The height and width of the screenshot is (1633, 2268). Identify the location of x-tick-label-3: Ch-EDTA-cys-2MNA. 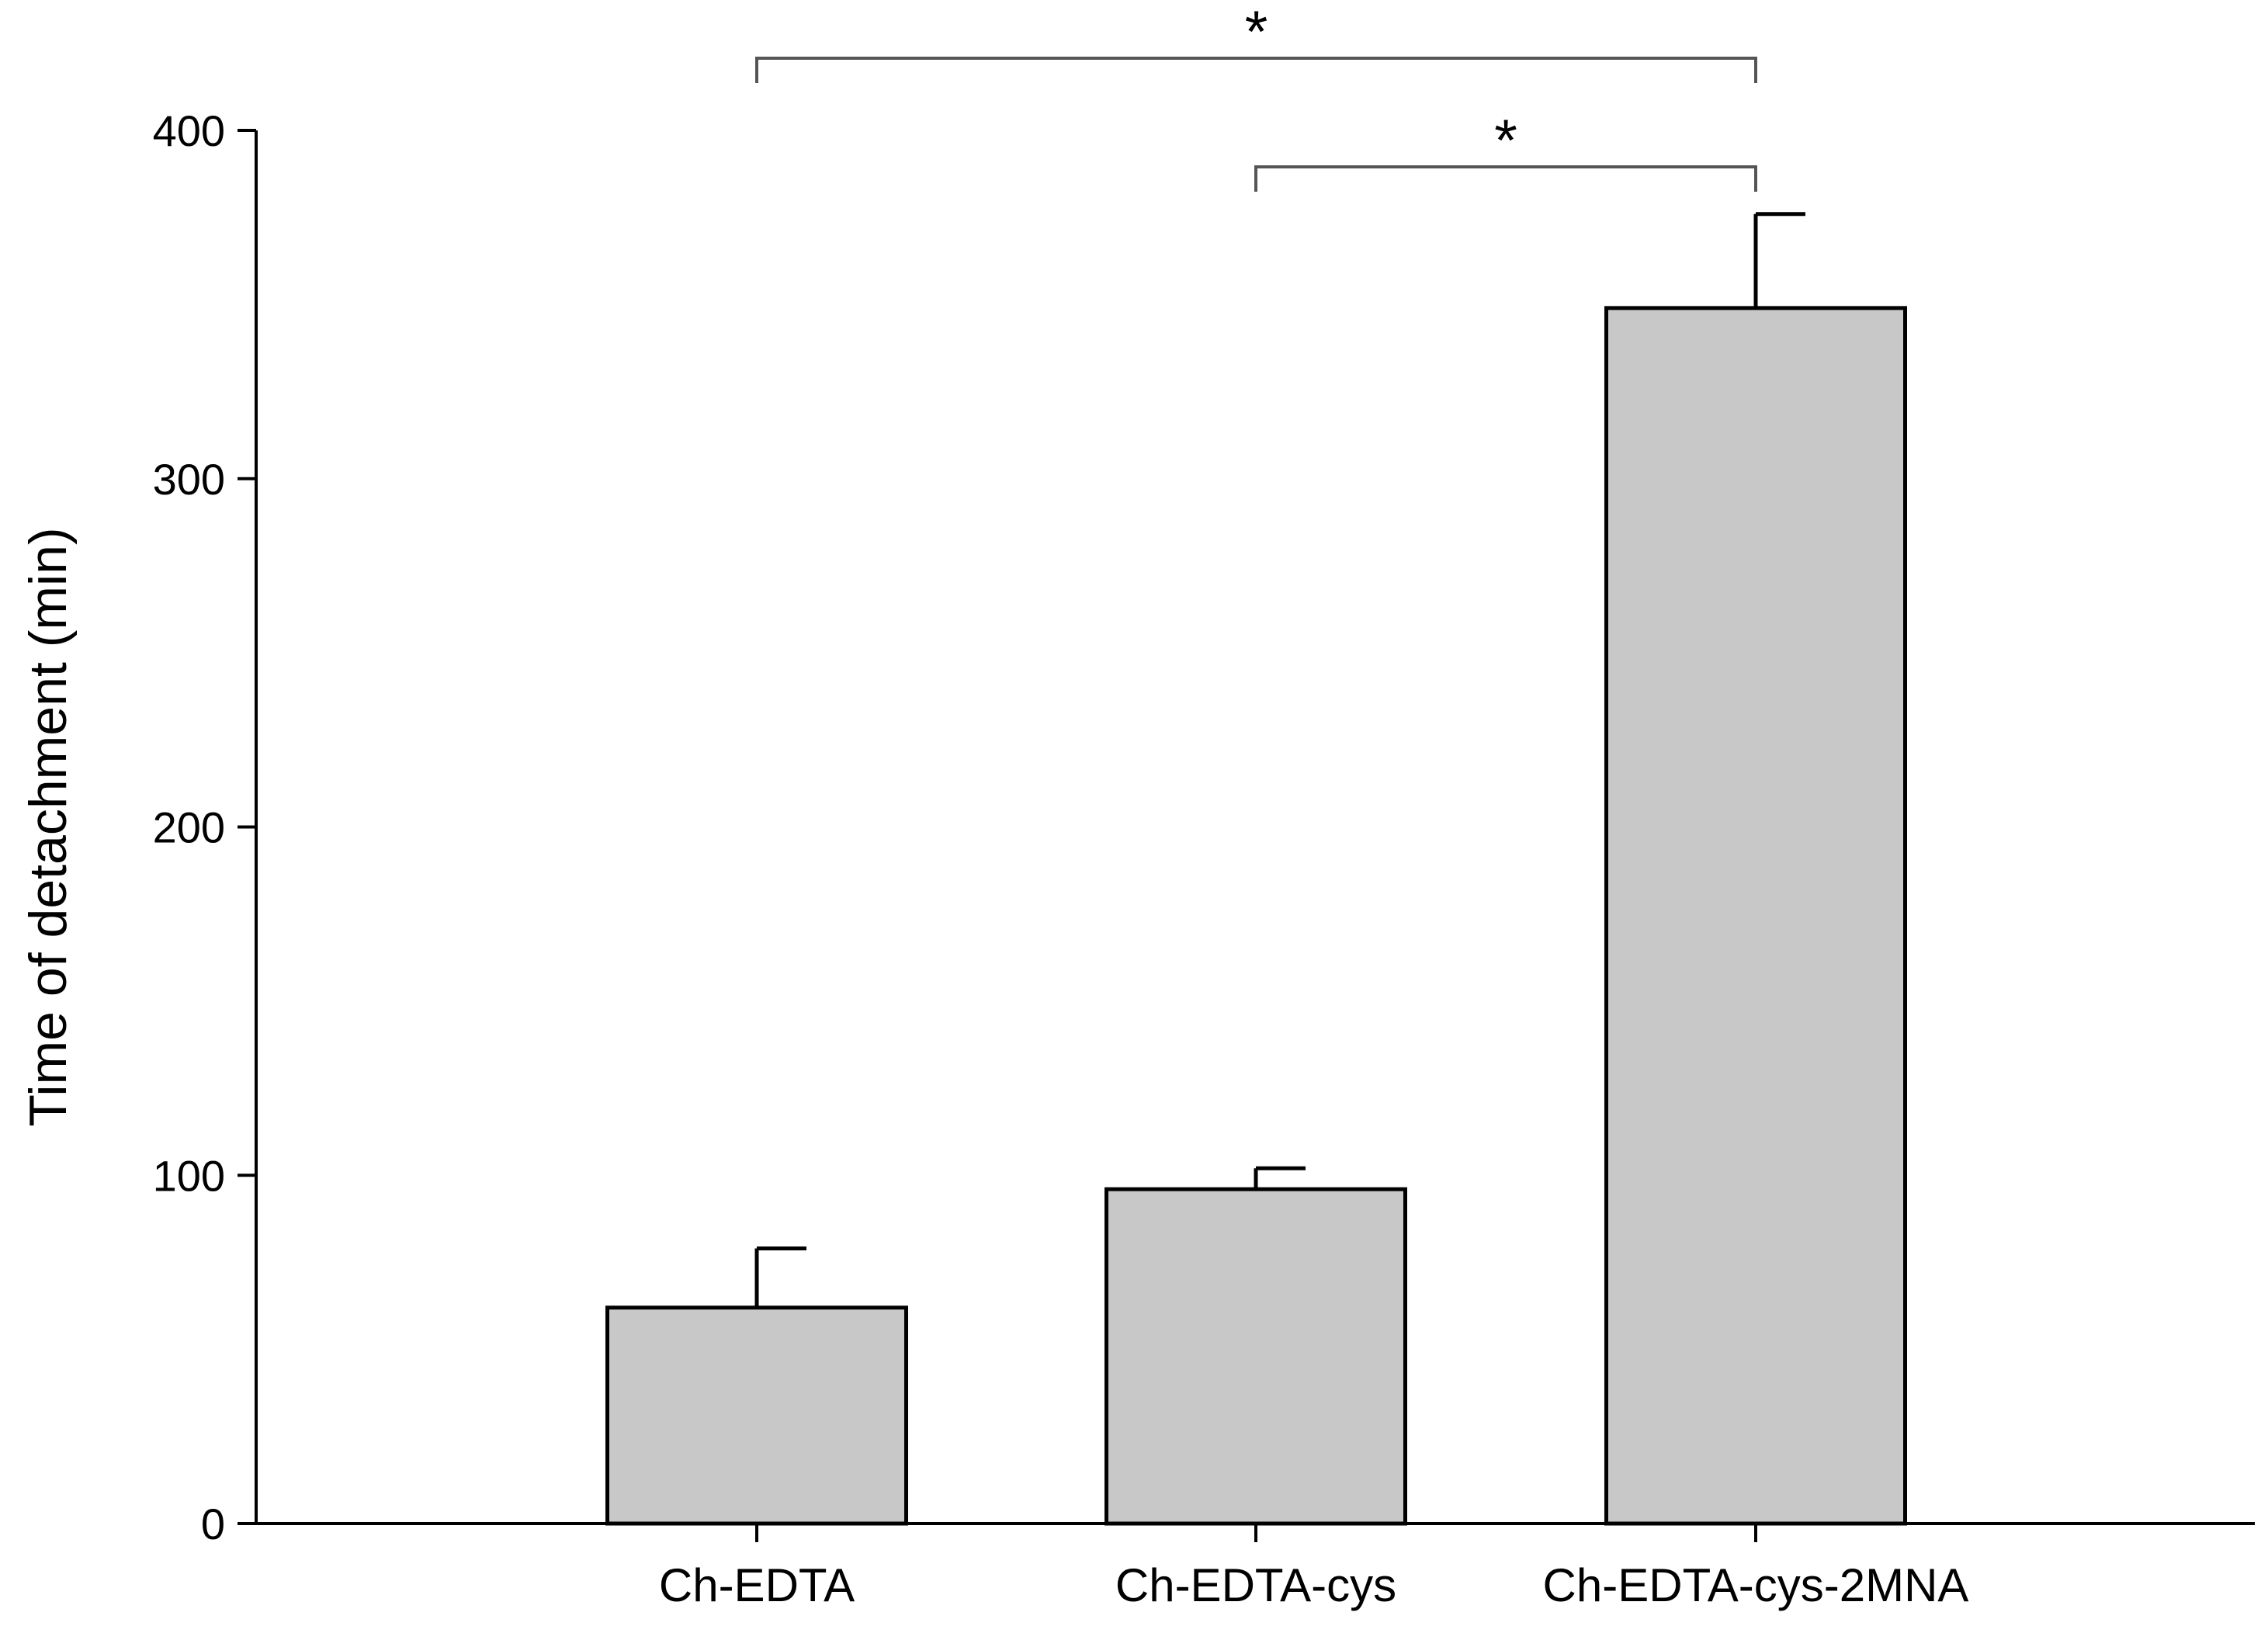
(1756, 1585).